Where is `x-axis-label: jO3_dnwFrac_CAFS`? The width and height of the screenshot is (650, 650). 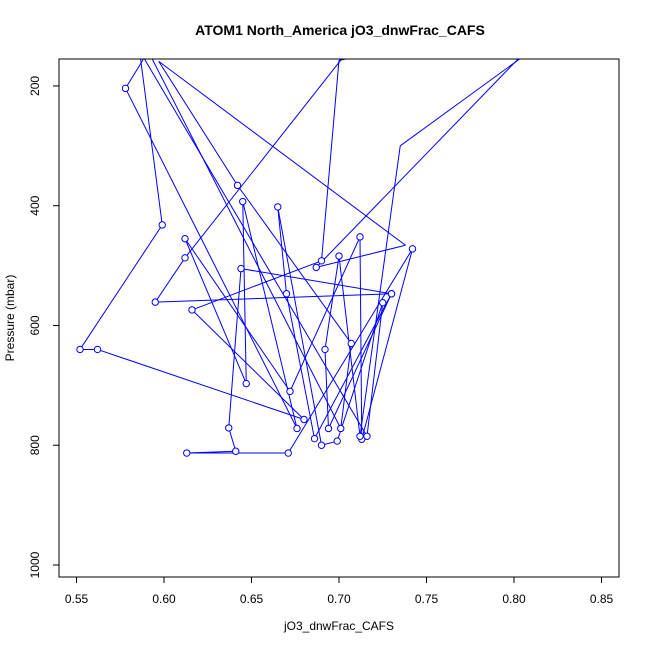 x-axis-label: jO3_dnwFrac_CAFS is located at coordinates (338, 626).